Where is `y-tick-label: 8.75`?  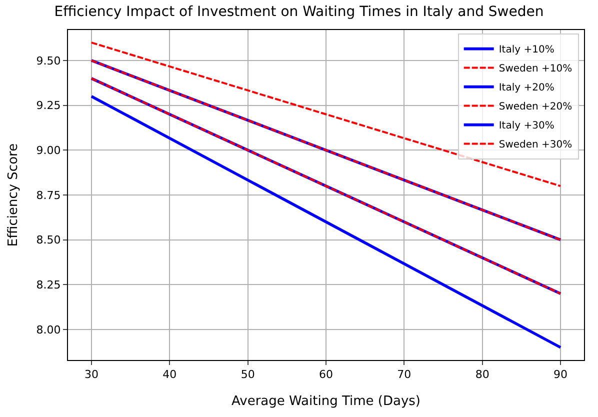 y-tick-label: 8.75 is located at coordinates (48, 195).